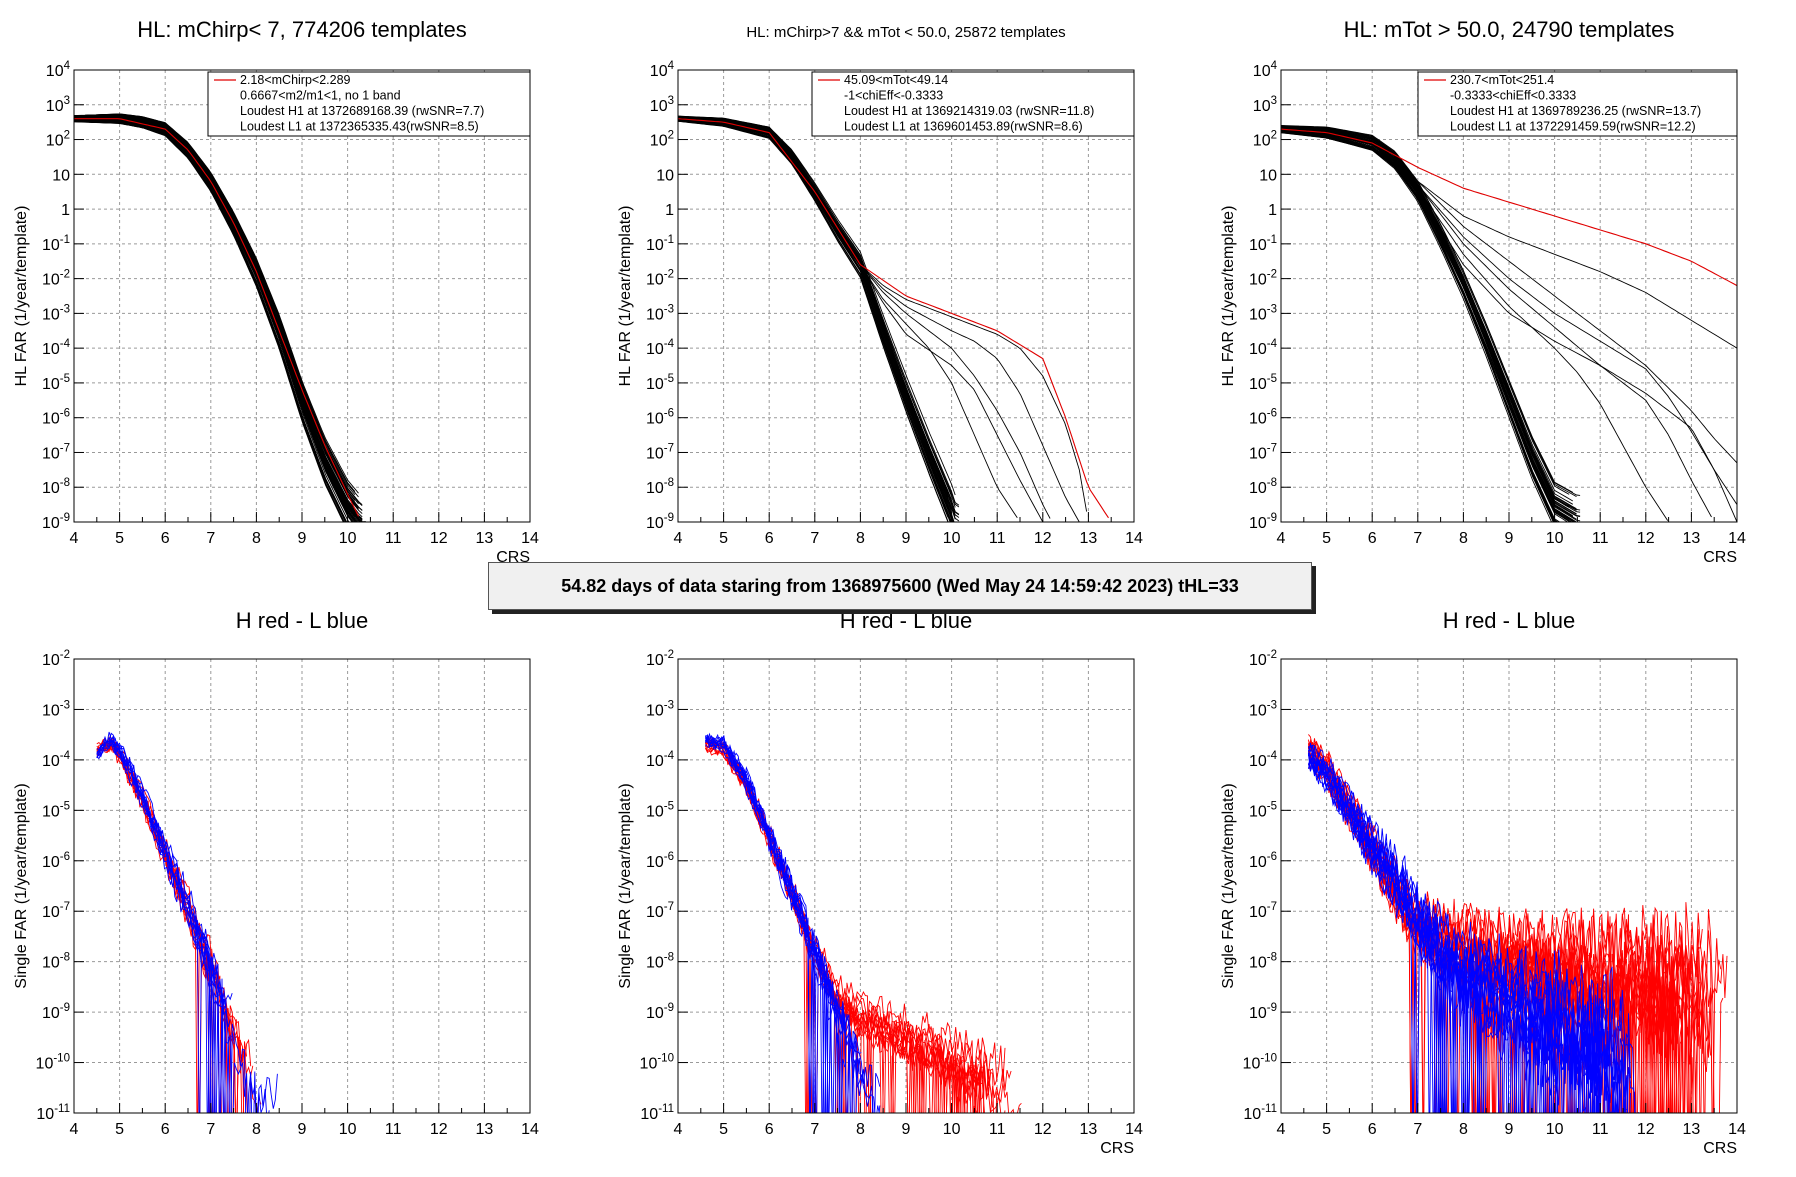  Describe the element at coordinates (302, 29) in the screenshot. I see `chart-title: HL: mChirp< 7, 774206 templates` at that location.